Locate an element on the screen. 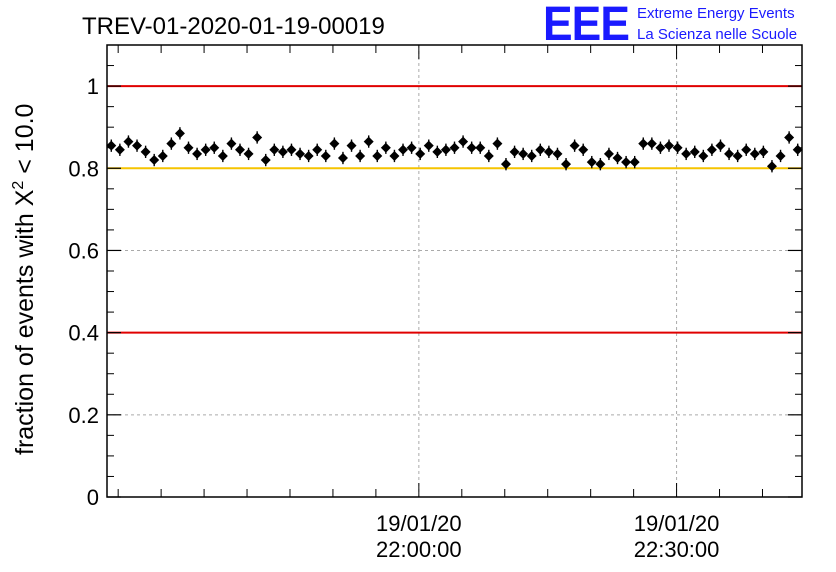 The image size is (836, 572). x-tick-time: 22:00:00 is located at coordinates (419, 549).